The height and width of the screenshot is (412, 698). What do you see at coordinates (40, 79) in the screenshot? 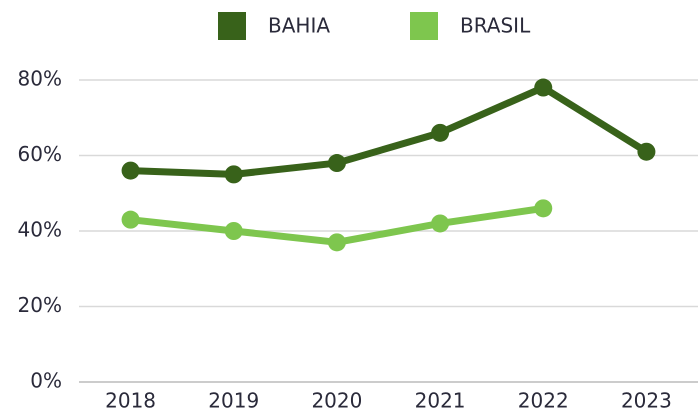
I see `y-tick-label: 80%` at bounding box center [40, 79].